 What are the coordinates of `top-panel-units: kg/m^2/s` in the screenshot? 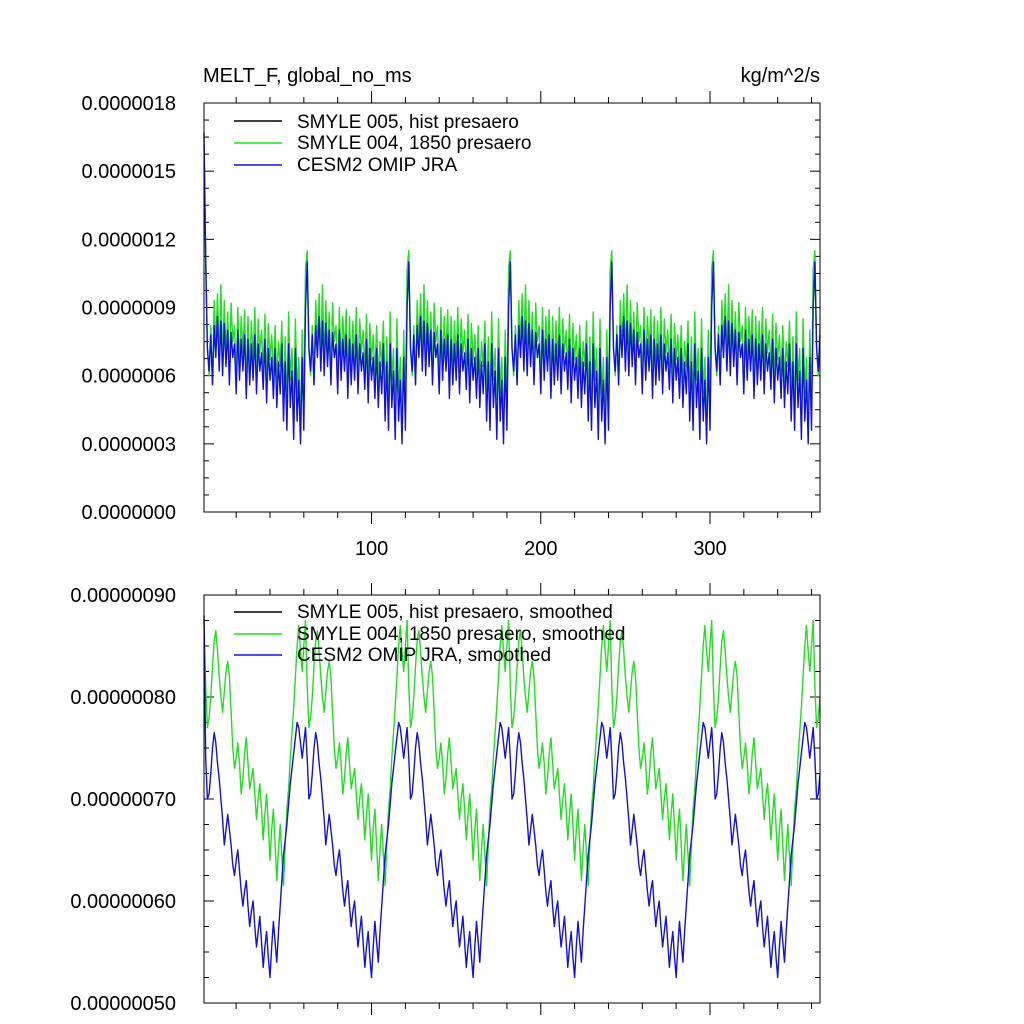 It's located at (780, 76).